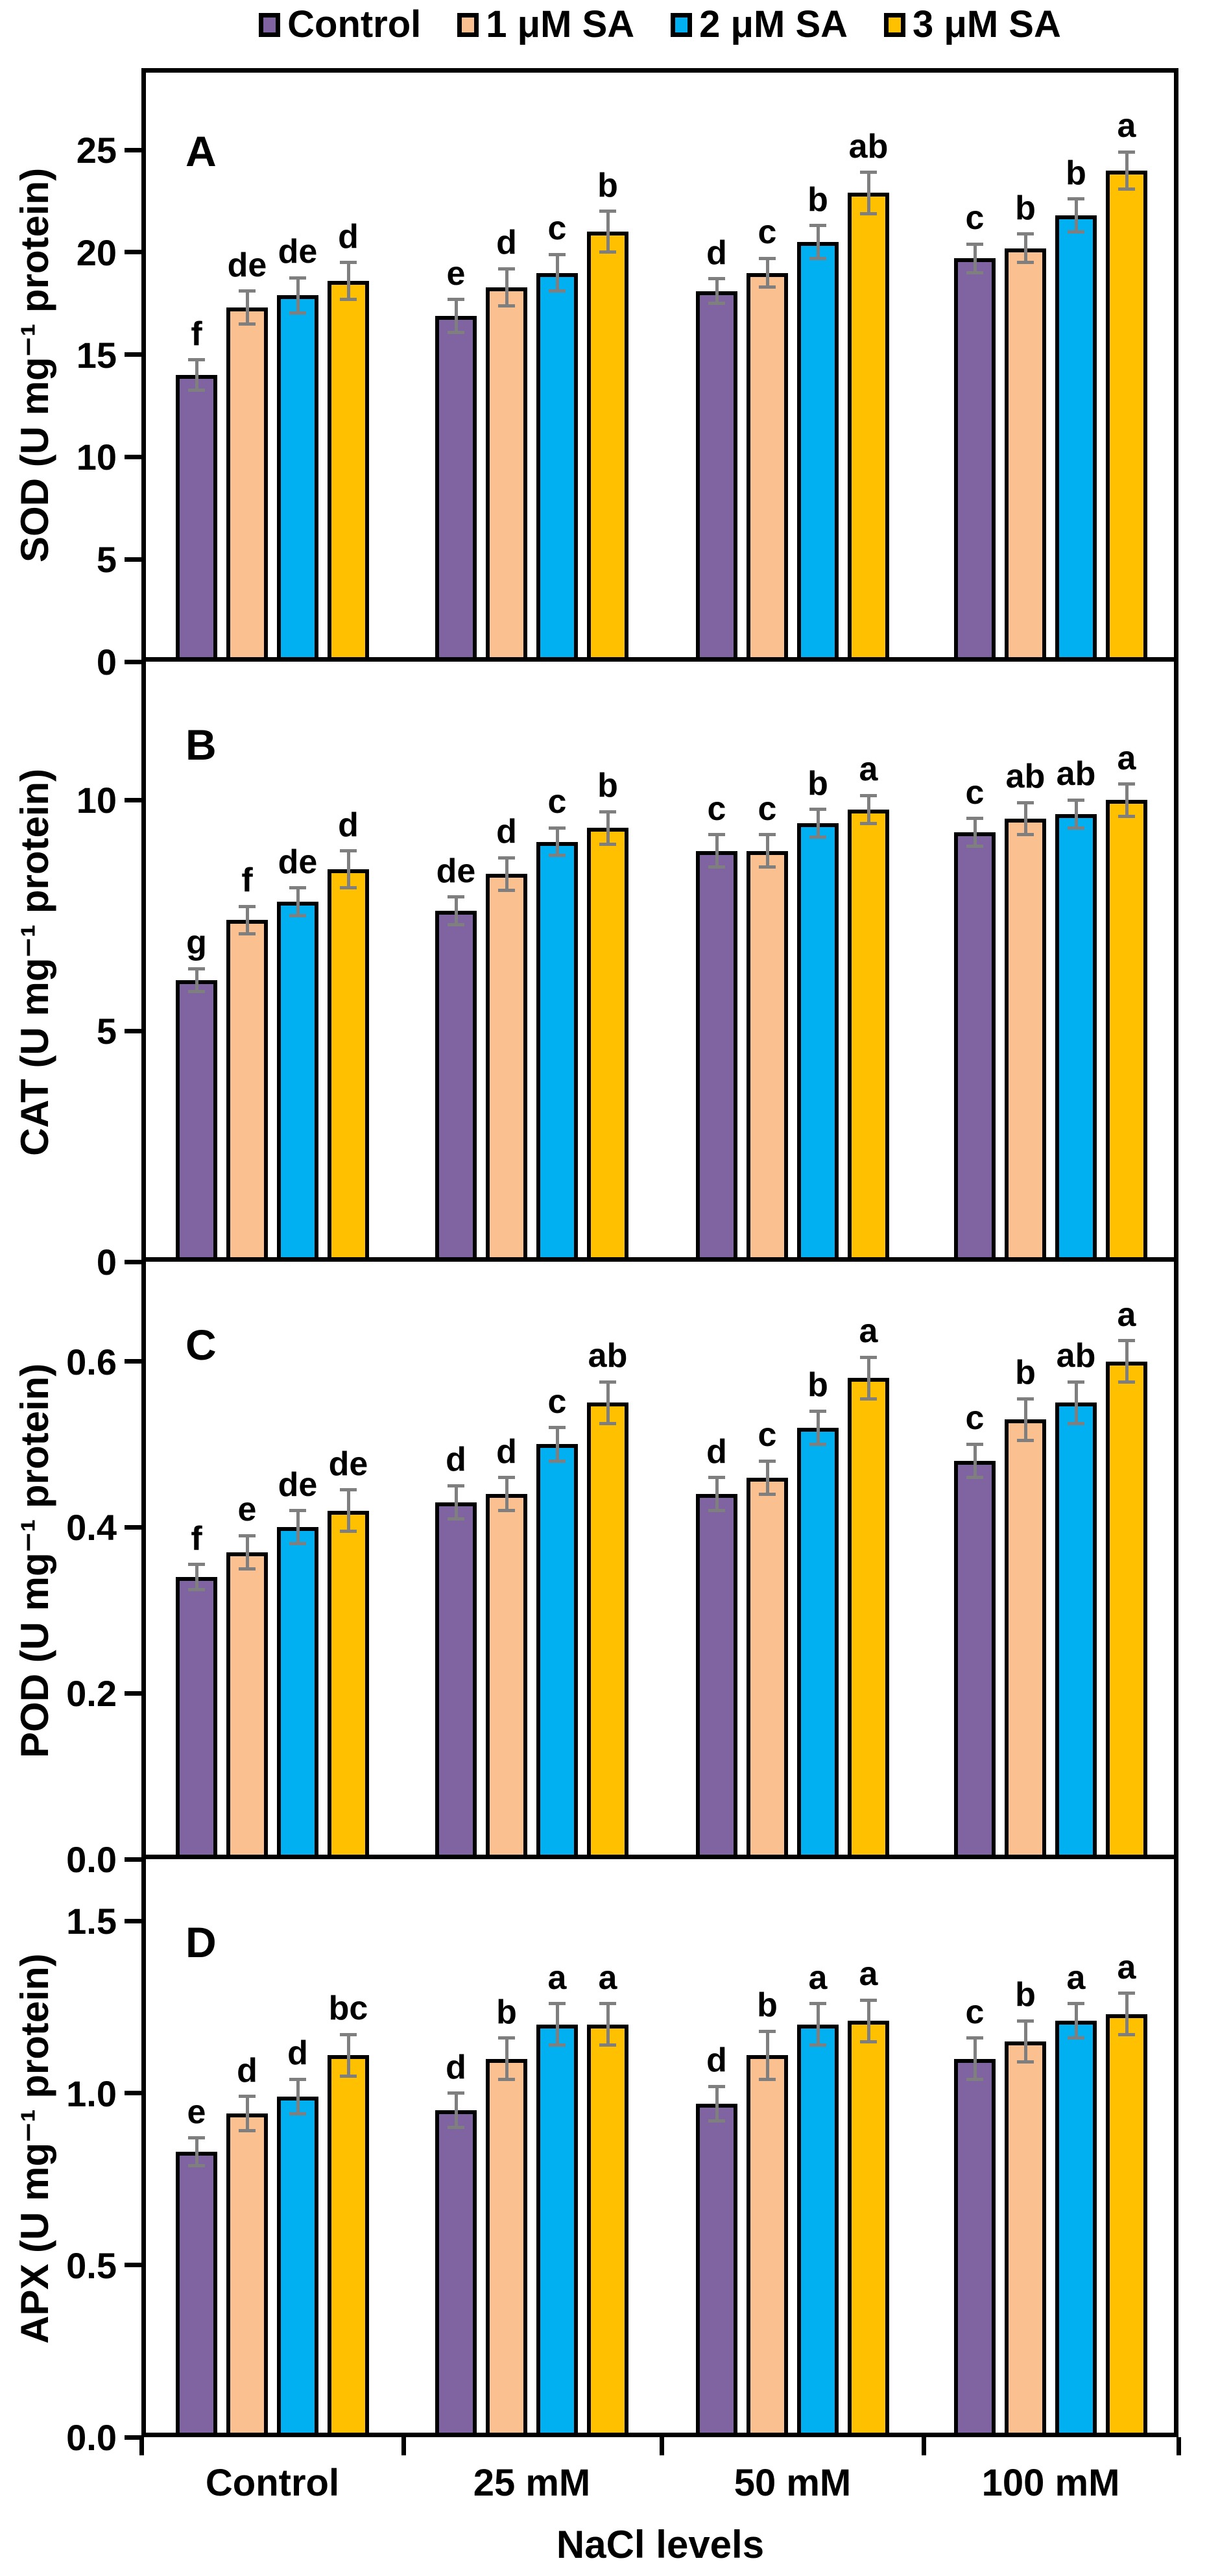 This screenshot has height=2576, width=1207. Describe the element at coordinates (247, 1510) in the screenshot. I see `significance-letter: e` at that location.